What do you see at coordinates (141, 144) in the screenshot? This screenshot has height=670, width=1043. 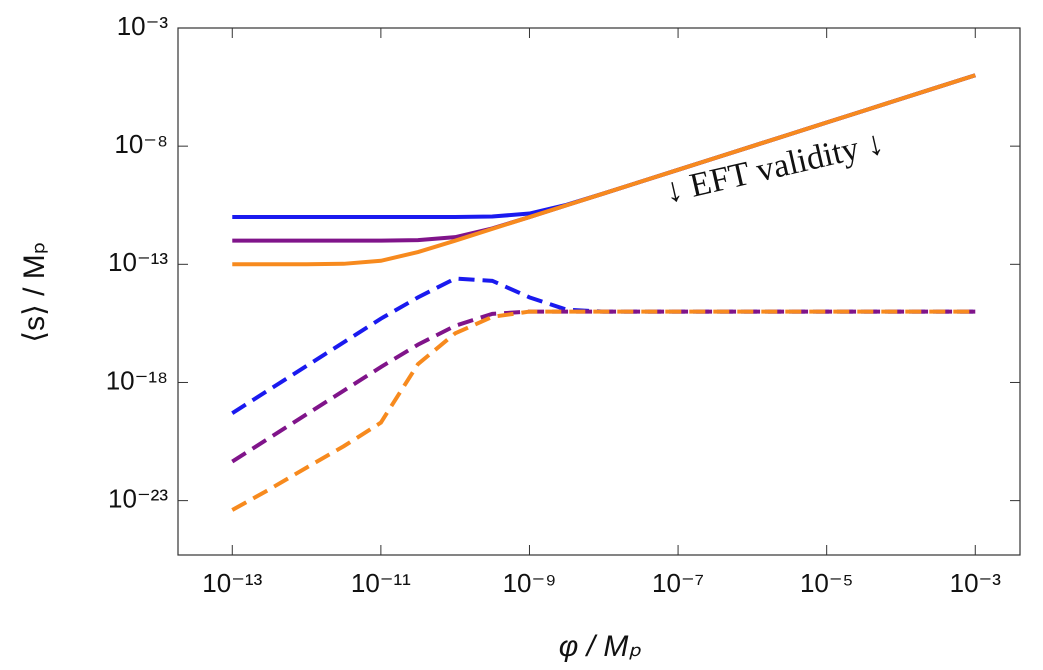 I see `y-tick-label: 10⁻⁸` at bounding box center [141, 144].